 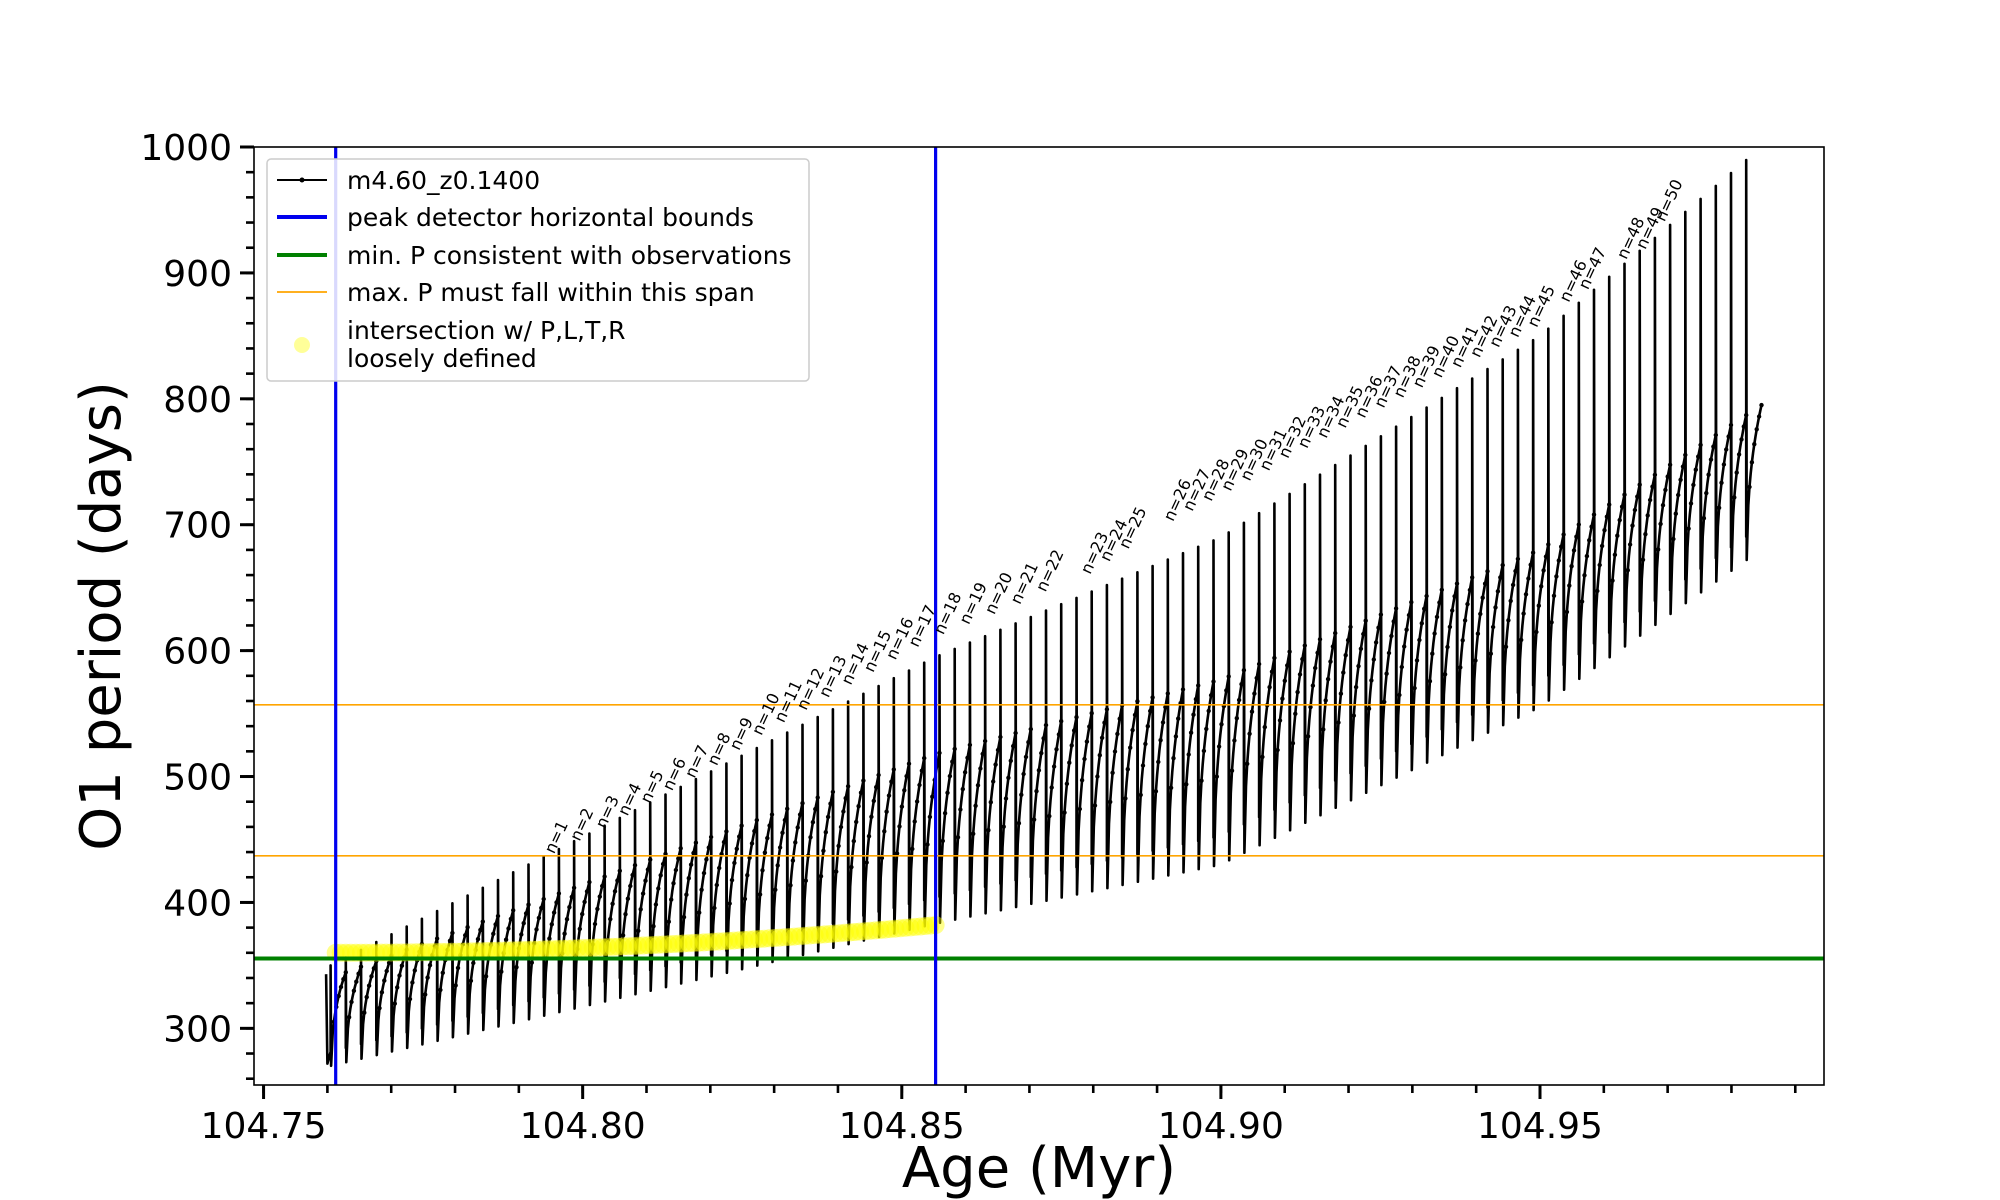 I want to click on pulse-label: n=50, so click(x=1669, y=200).